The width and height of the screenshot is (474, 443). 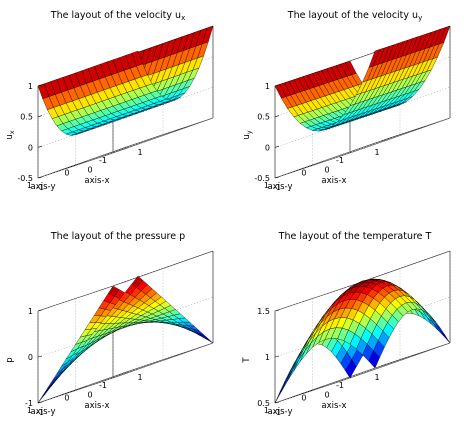 What do you see at coordinates (29, 403) in the screenshot?
I see `z-tick-label: -1` at bounding box center [29, 403].